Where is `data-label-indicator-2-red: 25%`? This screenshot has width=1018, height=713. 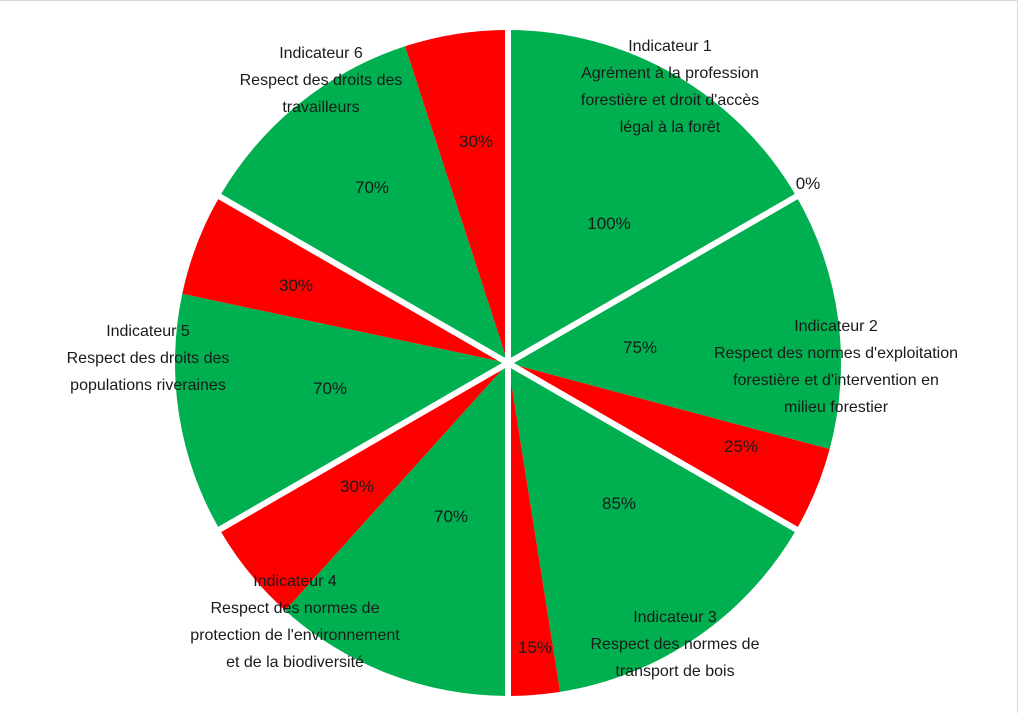 data-label-indicator-2-red: 25% is located at coordinates (741, 446).